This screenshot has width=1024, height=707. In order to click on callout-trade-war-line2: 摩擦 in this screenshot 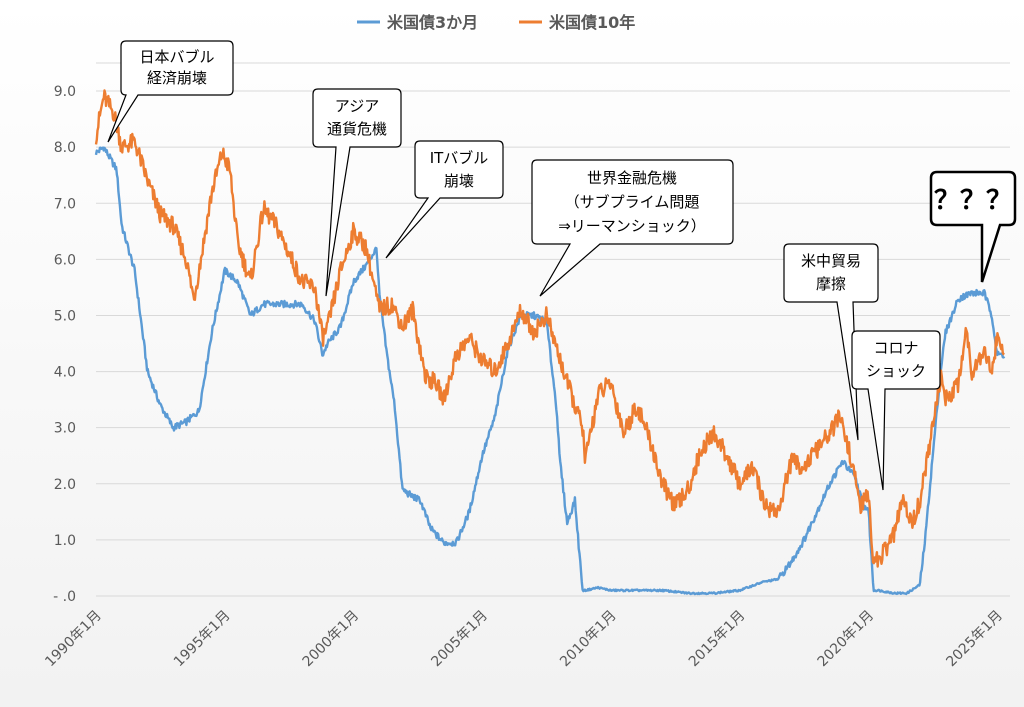, I will do `click(831, 284)`.